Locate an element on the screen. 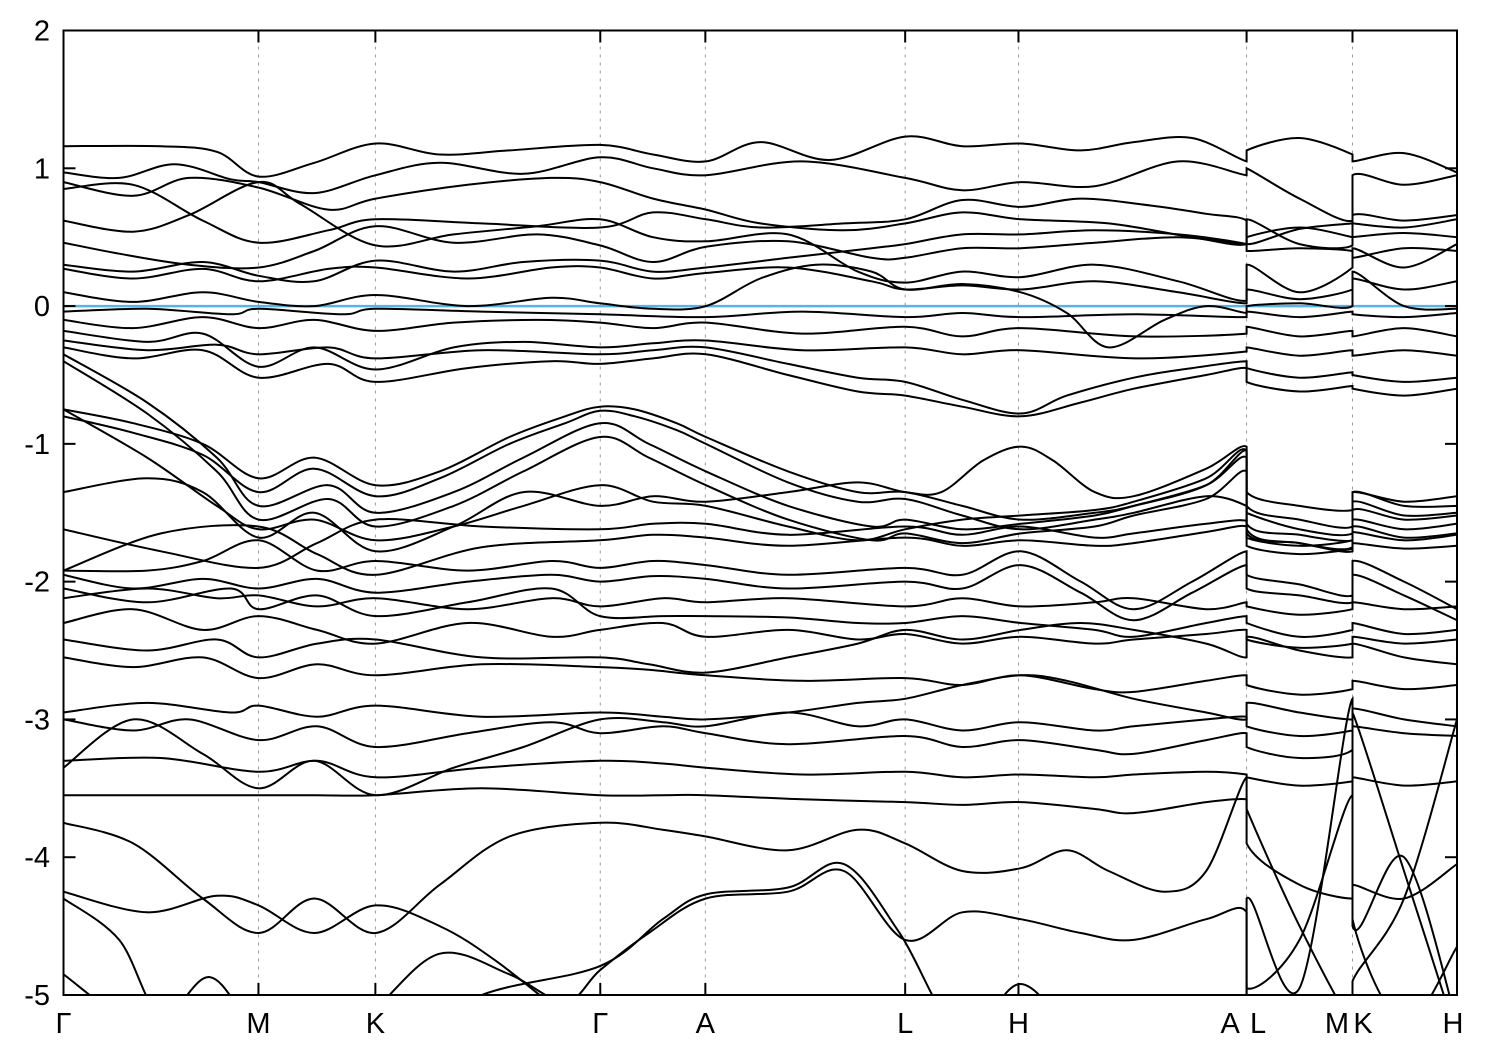  y-tick-label: -3 is located at coordinates (37, 720).